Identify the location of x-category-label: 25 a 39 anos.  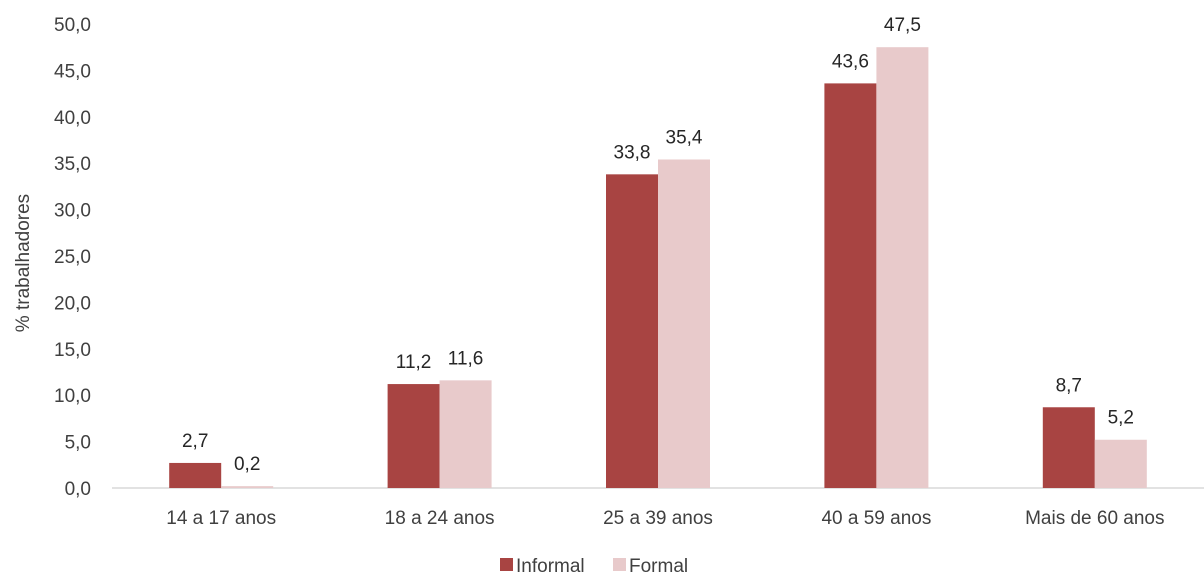
(658, 518).